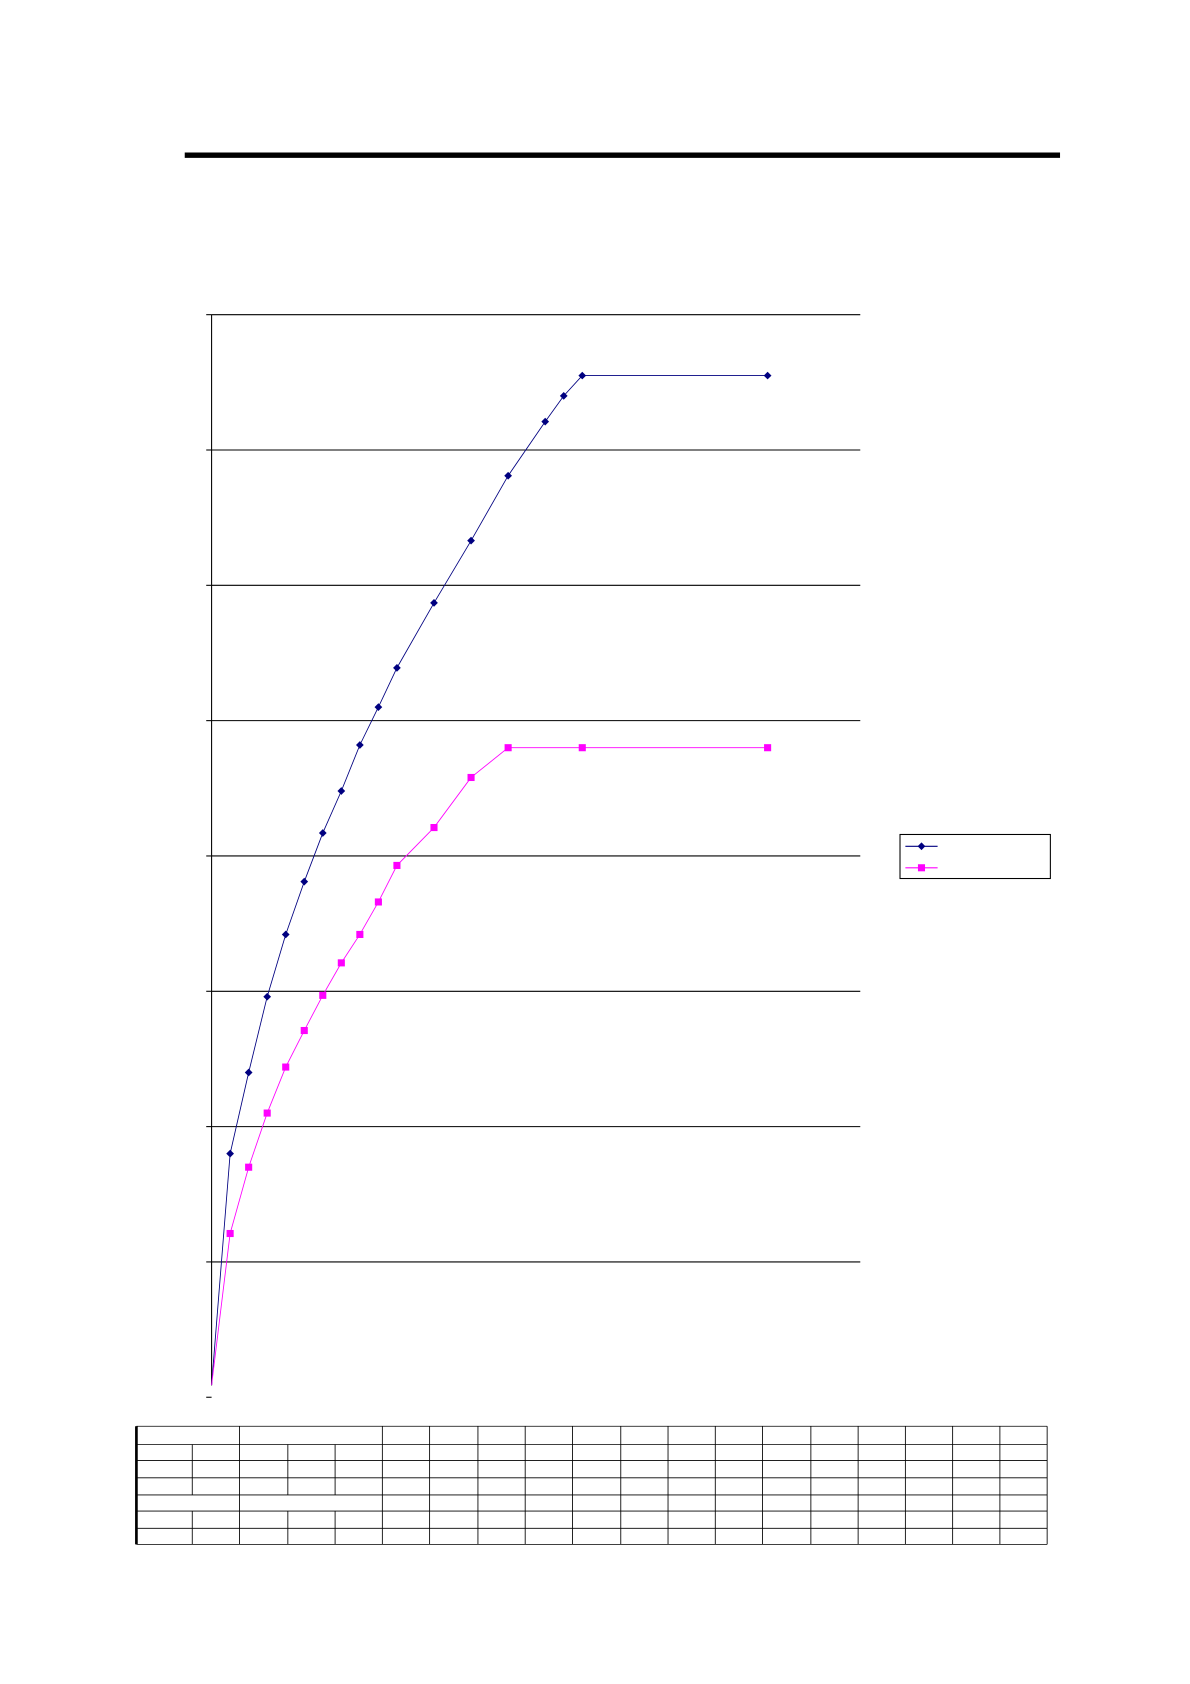 This screenshot has height=1684, width=1190. What do you see at coordinates (591, 1485) in the screenshot?
I see `data-table` at bounding box center [591, 1485].